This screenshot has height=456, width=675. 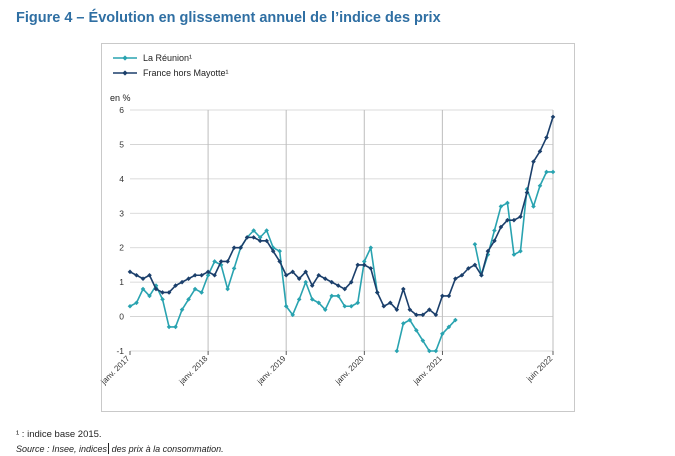 I want to click on y-tick-label: 6, so click(x=121, y=110).